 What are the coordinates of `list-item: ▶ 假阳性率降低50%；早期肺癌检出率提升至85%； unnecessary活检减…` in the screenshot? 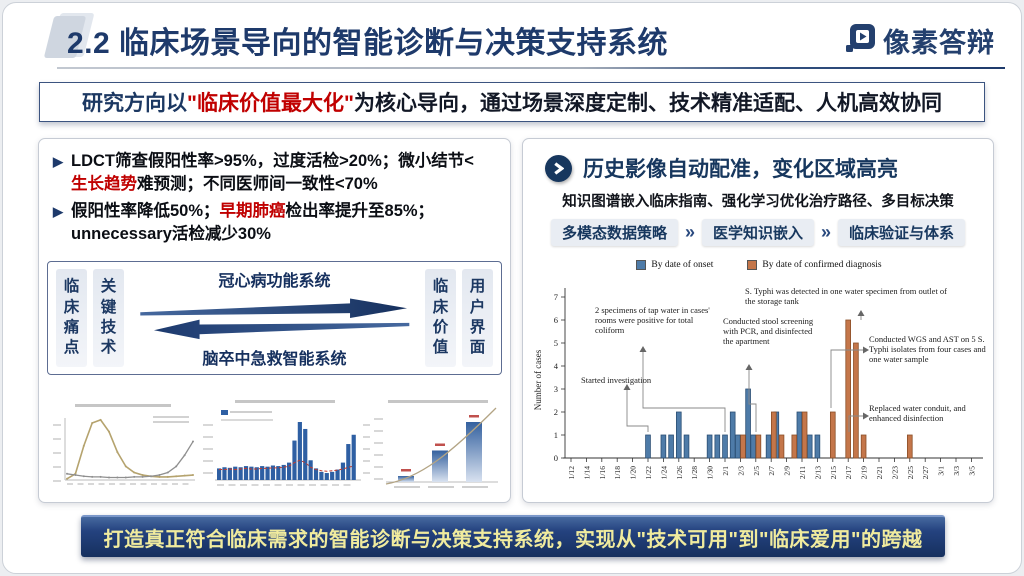 It's located at (276, 223).